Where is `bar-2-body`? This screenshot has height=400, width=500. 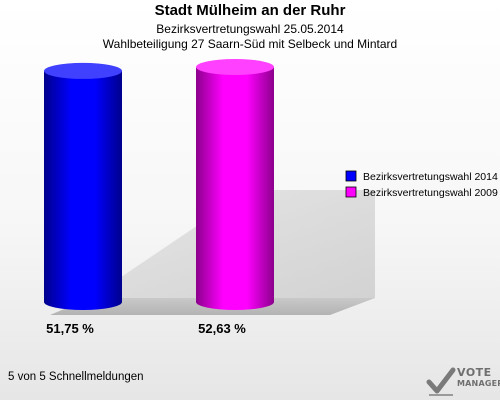 bar-2-body is located at coordinates (235, 188).